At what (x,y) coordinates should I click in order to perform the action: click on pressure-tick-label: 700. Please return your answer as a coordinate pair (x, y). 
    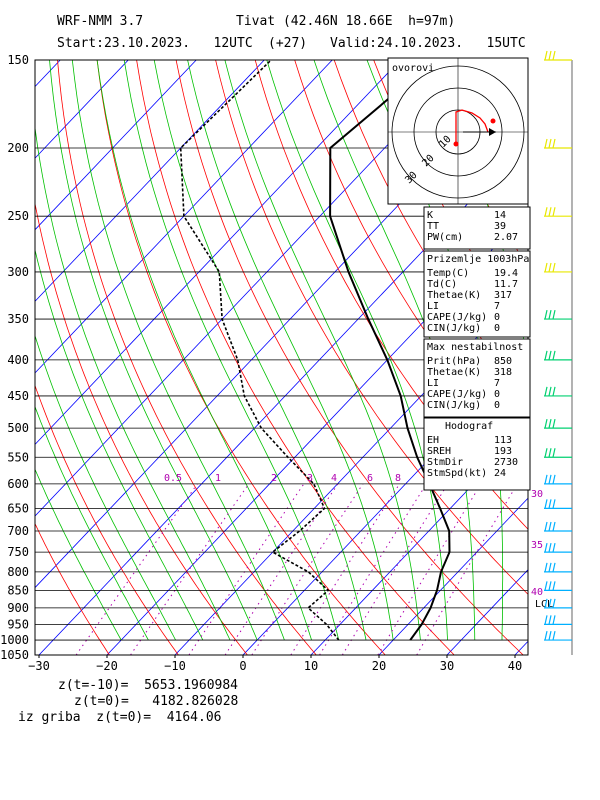
    Looking at the image, I should click on (18, 531).